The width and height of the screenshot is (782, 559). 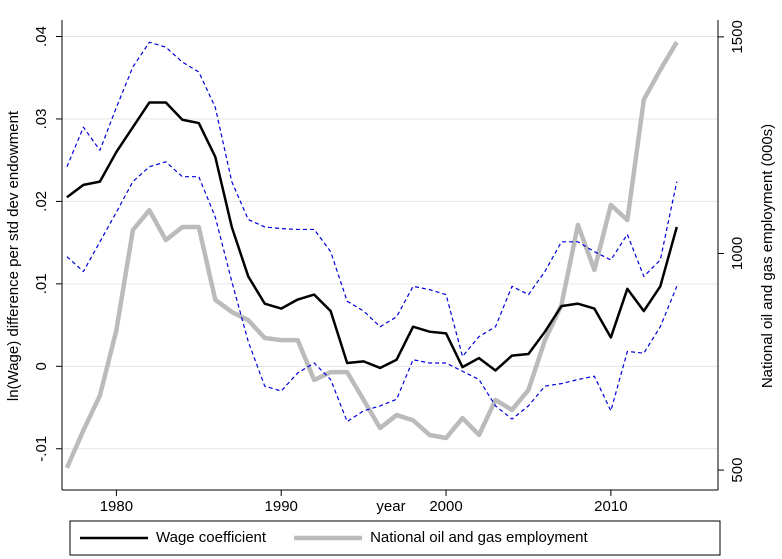 I want to click on y2-axis-label: National oil and gas employment (000s), so click(x=767, y=256).